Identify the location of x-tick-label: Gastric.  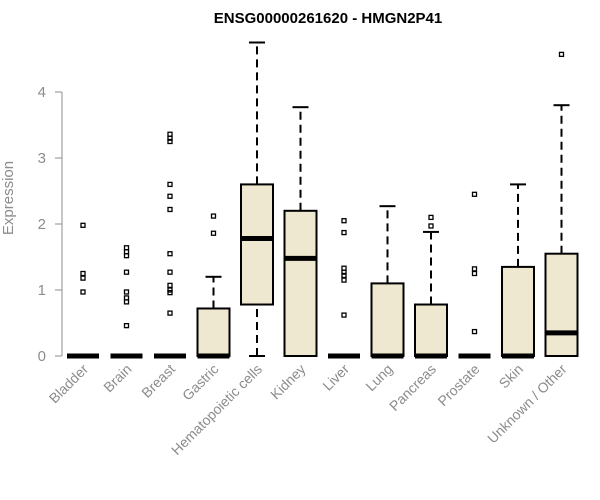
(200, 382).